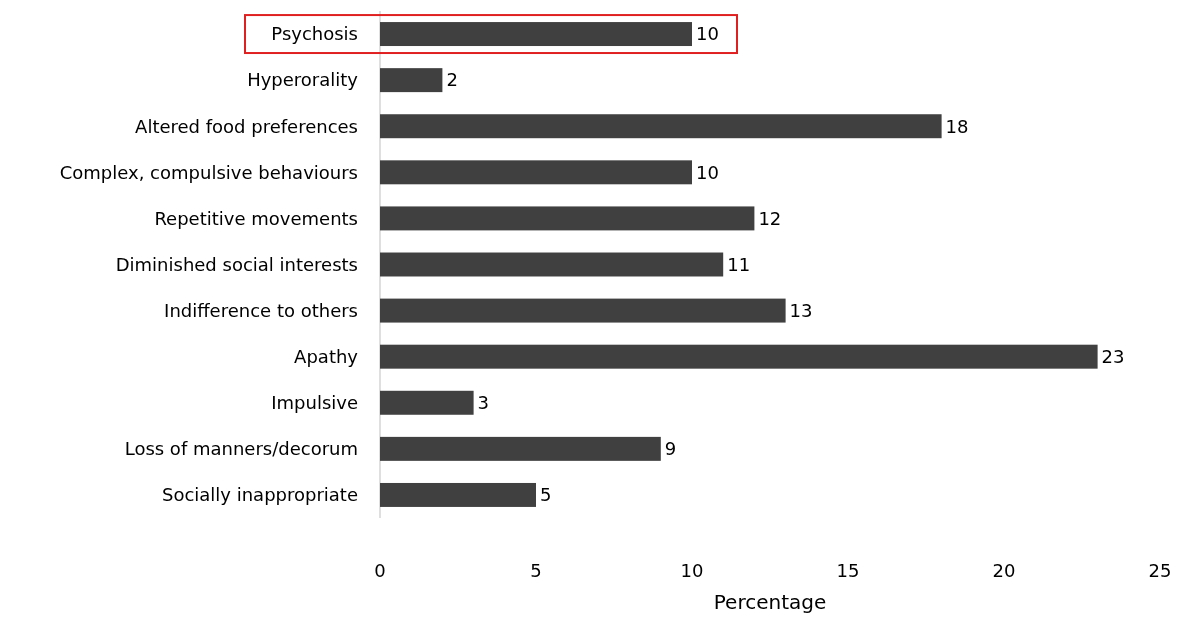 This screenshot has height=617, width=1180. I want to click on x-tick-label: 10, so click(692, 570).